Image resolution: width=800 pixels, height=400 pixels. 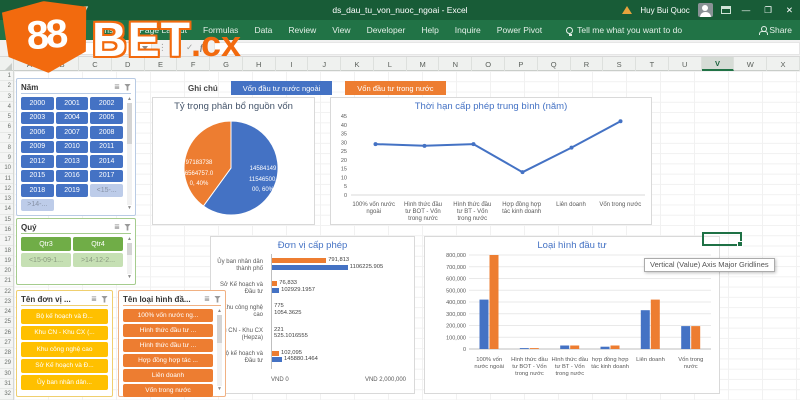 I want to click on row-header-17: 17, so click(x=6, y=240).